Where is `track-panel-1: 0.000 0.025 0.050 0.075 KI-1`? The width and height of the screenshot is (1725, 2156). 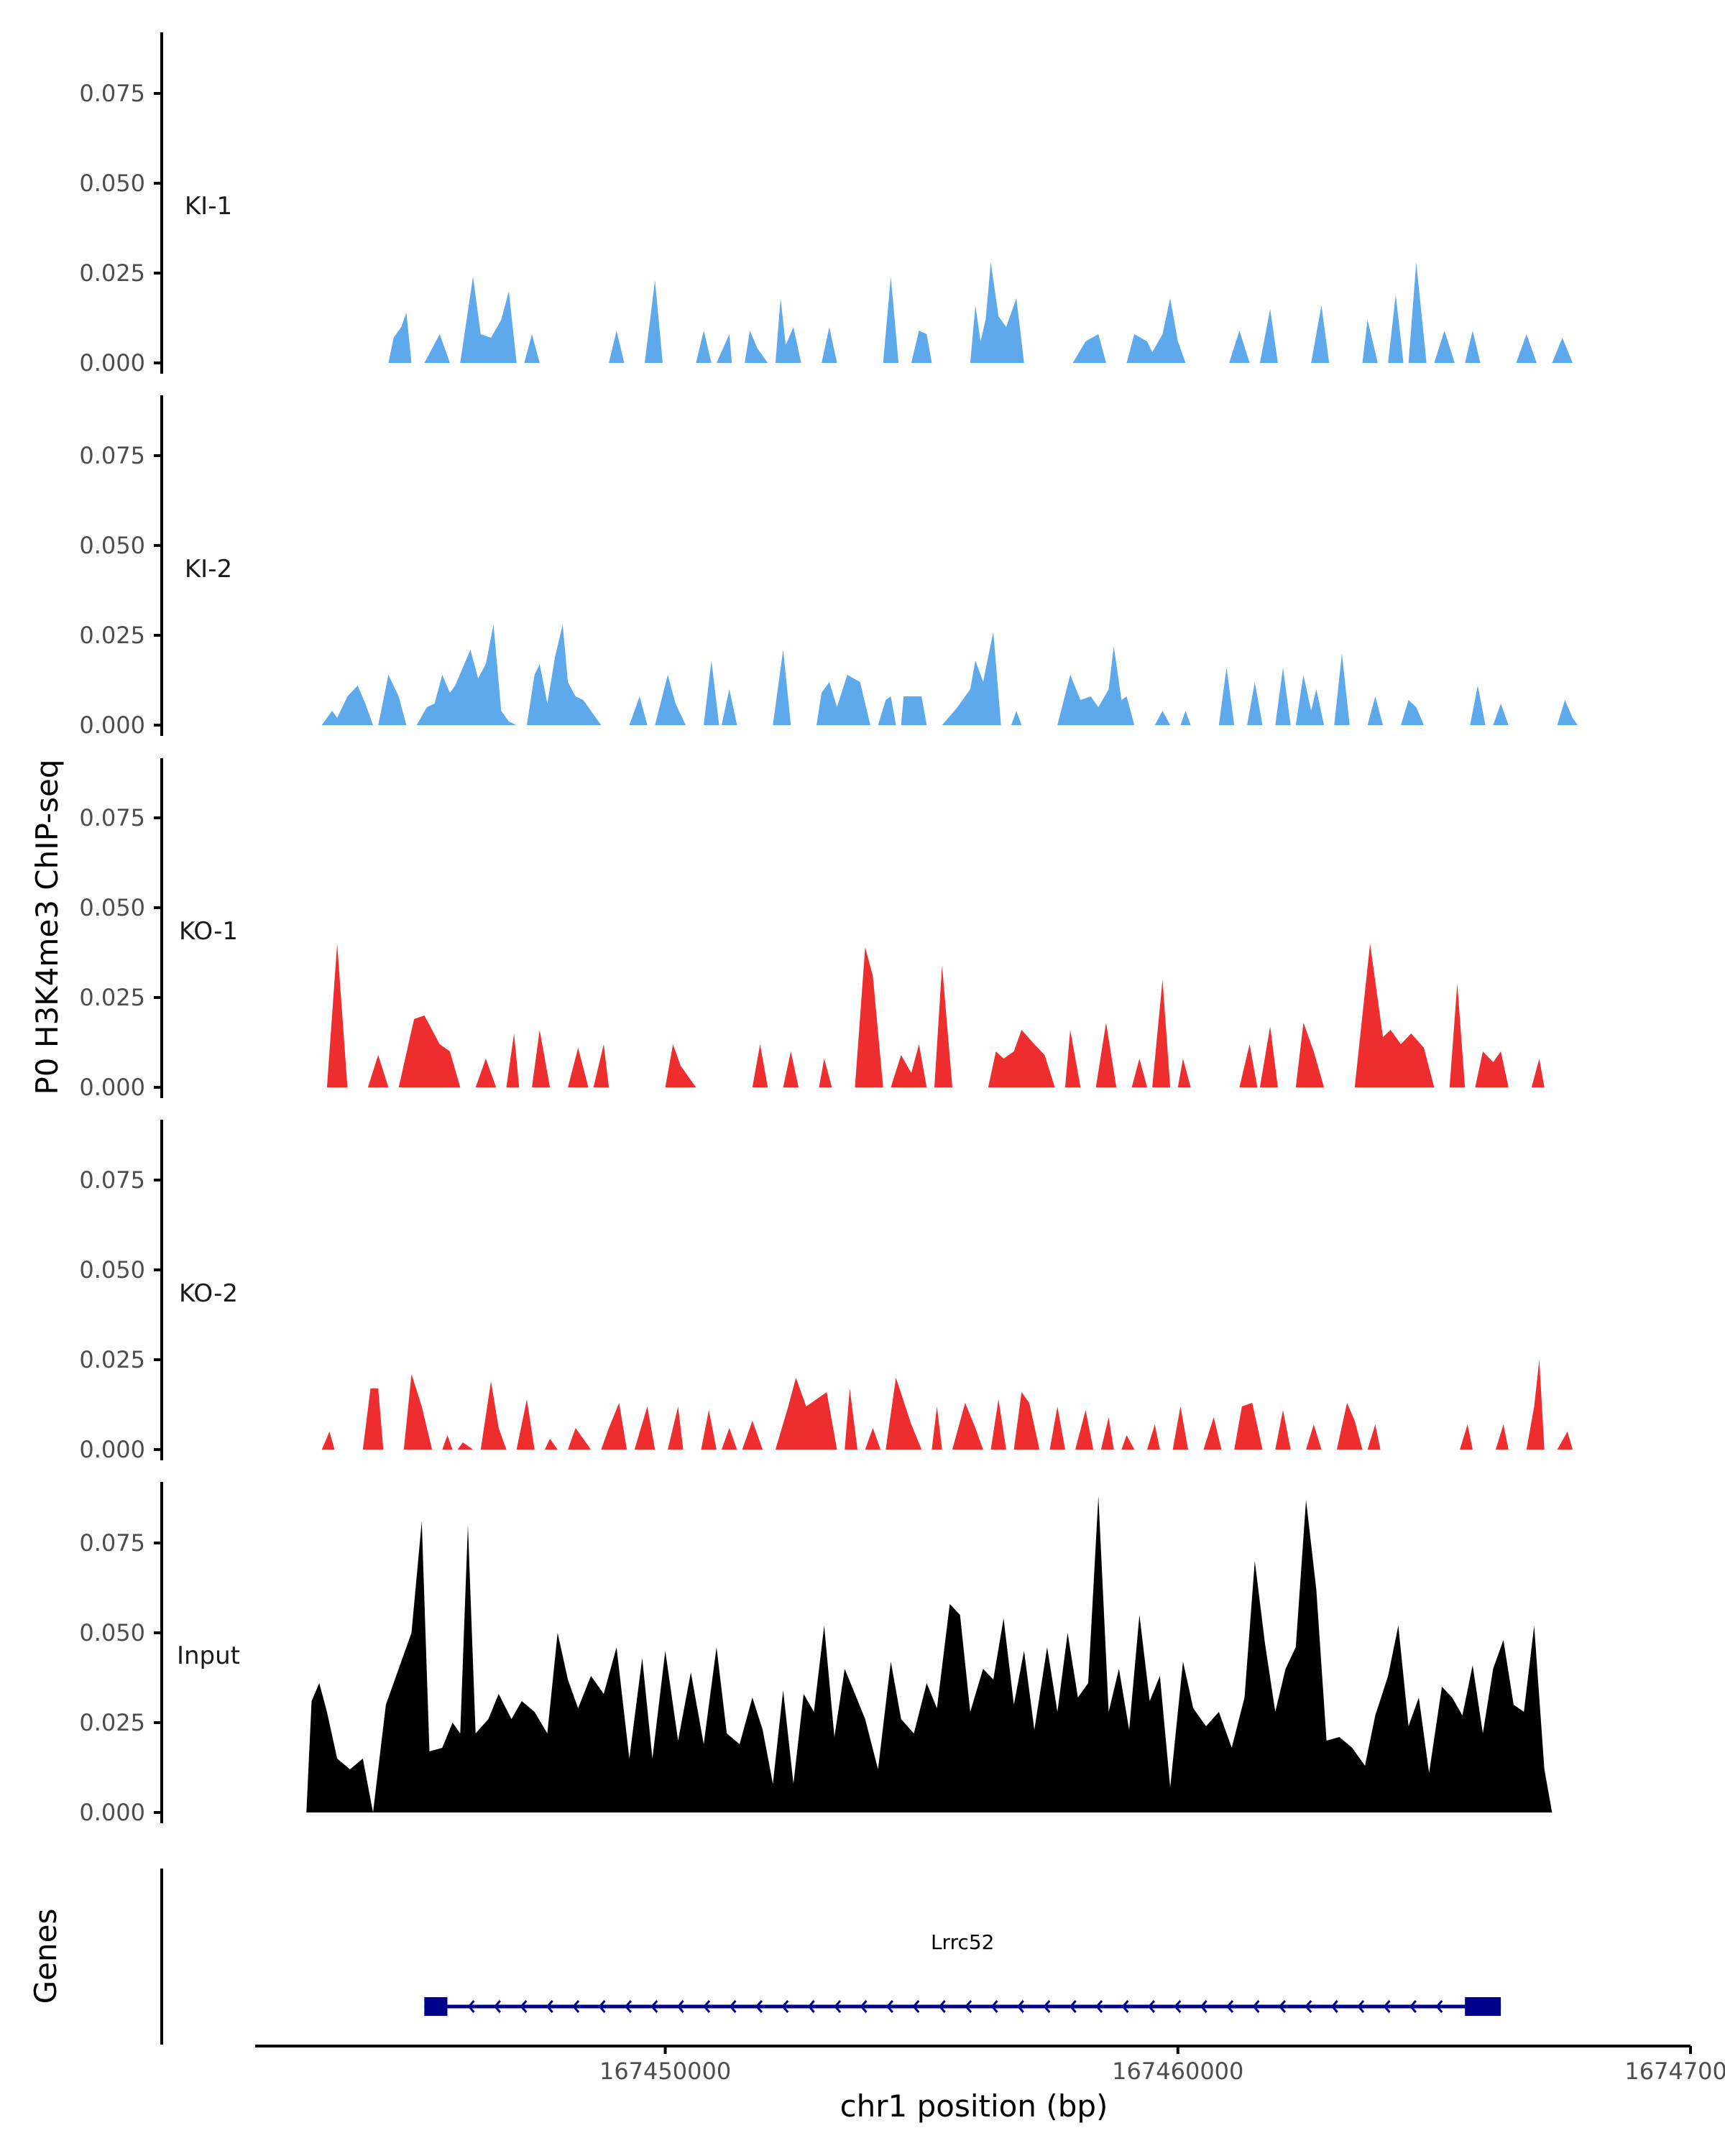
track-panel-1: 0.000 0.025 0.050 0.075 KI-1 is located at coordinates (826, 204).